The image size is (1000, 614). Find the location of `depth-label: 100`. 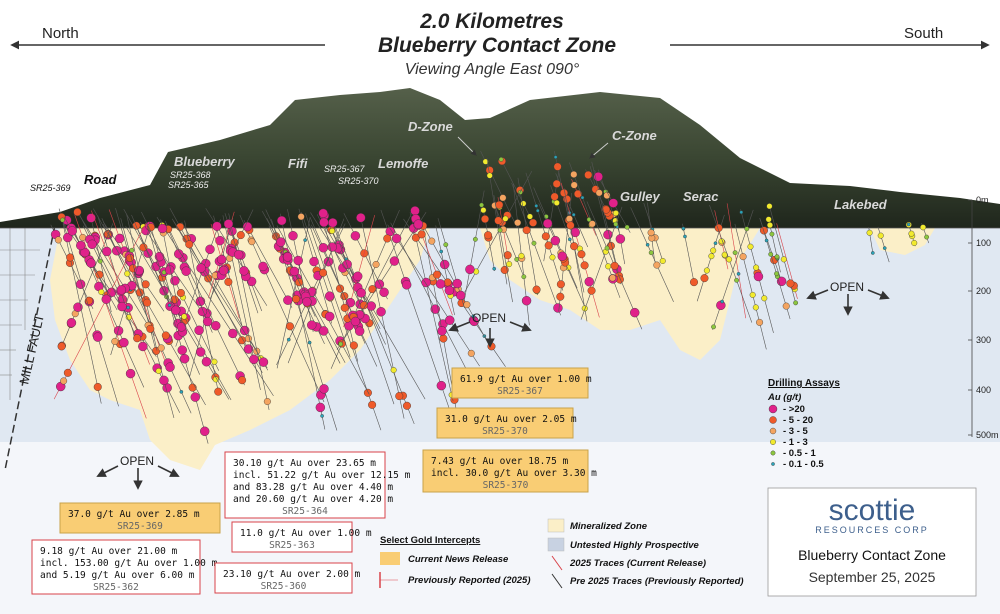

depth-label: 100 is located at coordinates (983, 243).